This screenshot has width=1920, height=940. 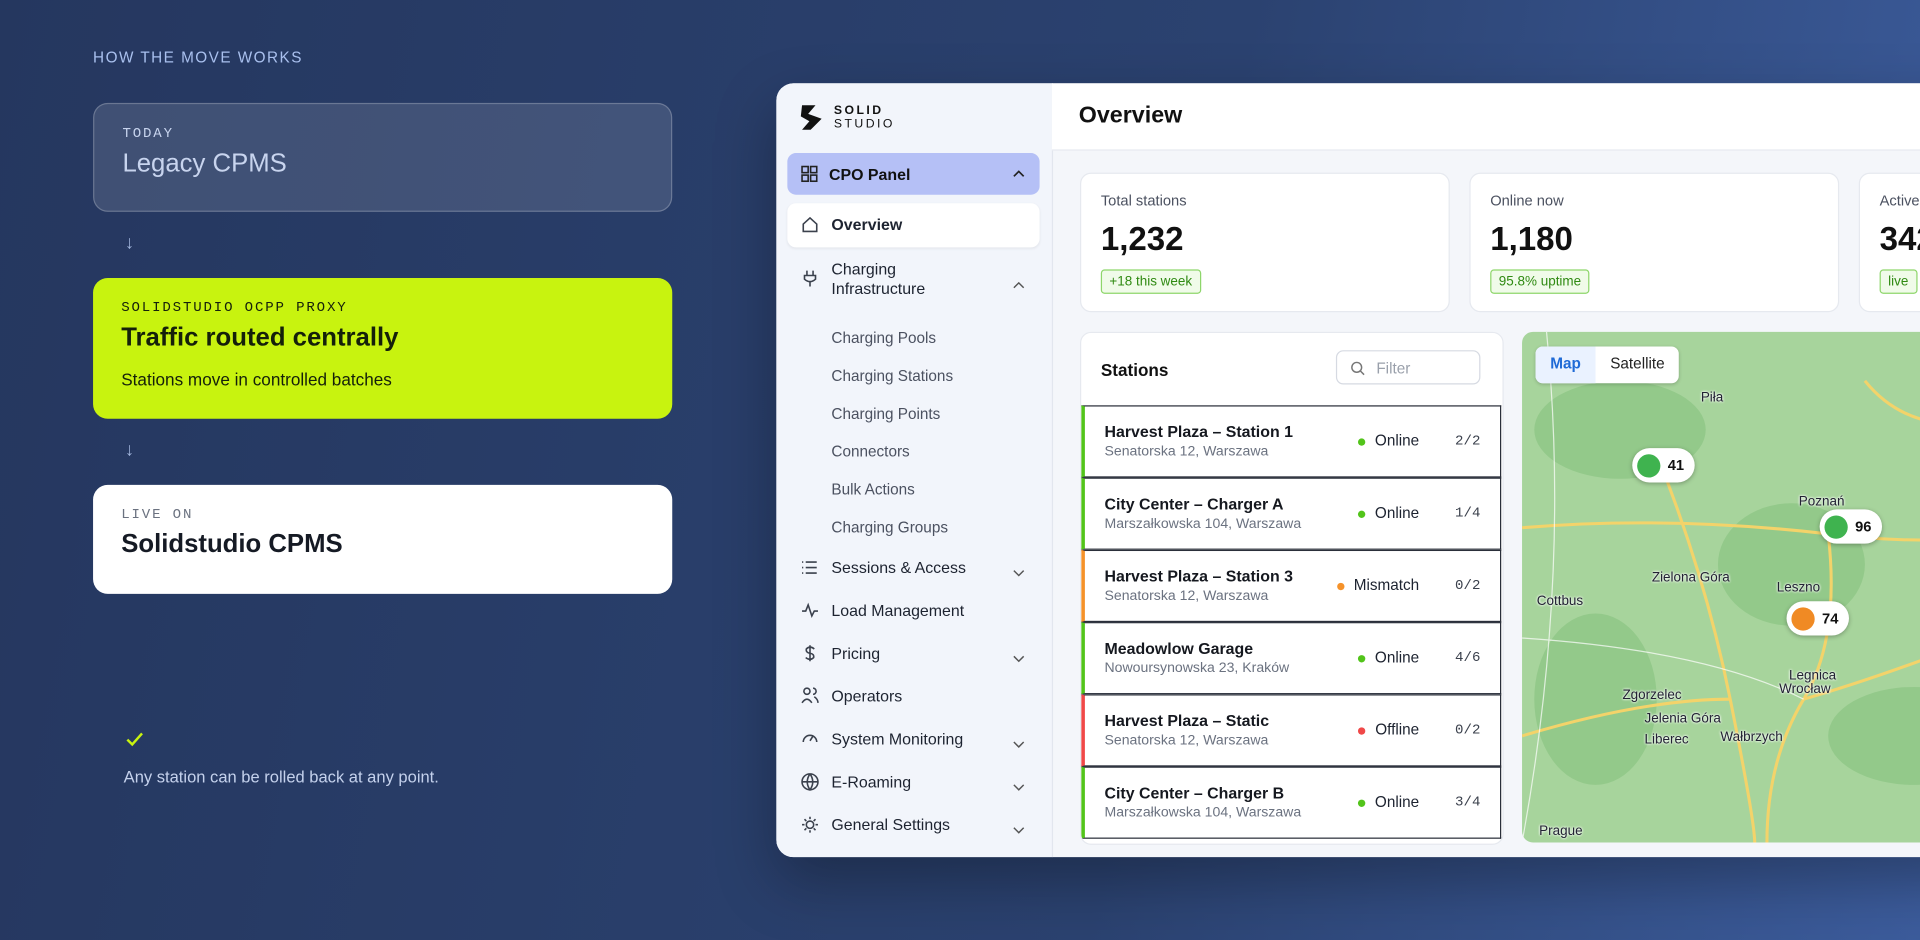 What do you see at coordinates (891, 824) in the screenshot?
I see `nav-label: General Settings` at bounding box center [891, 824].